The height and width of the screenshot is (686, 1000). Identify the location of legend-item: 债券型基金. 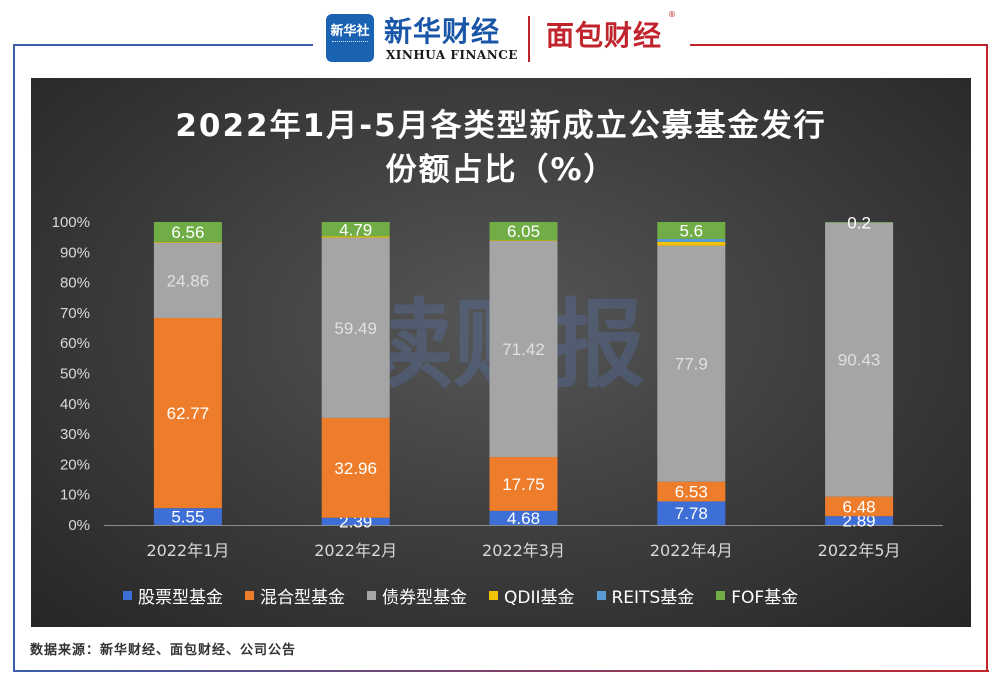
(417, 595).